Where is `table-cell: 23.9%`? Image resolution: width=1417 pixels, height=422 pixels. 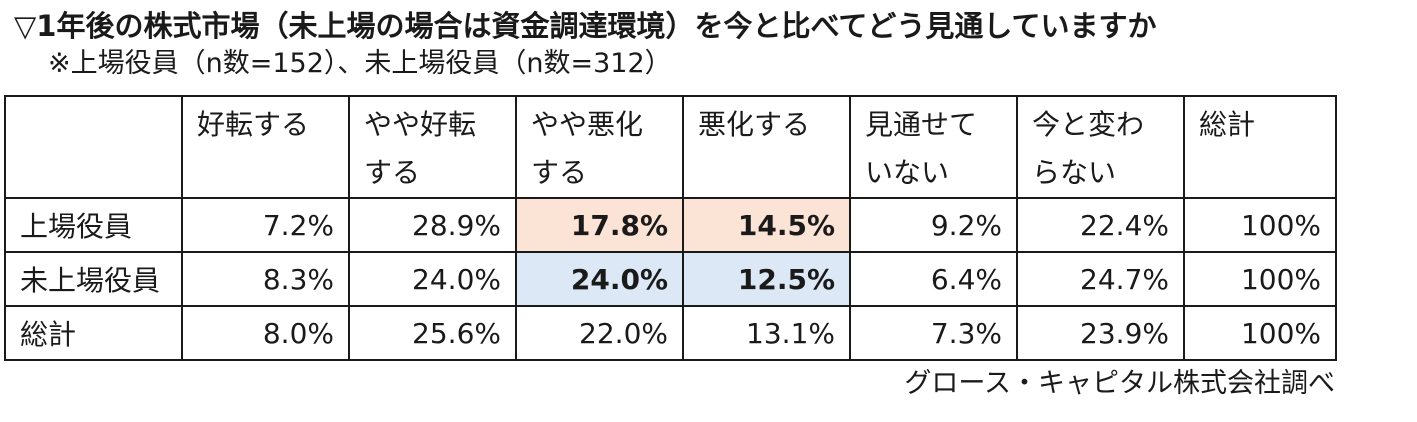 table-cell: 23.9% is located at coordinates (1100, 333).